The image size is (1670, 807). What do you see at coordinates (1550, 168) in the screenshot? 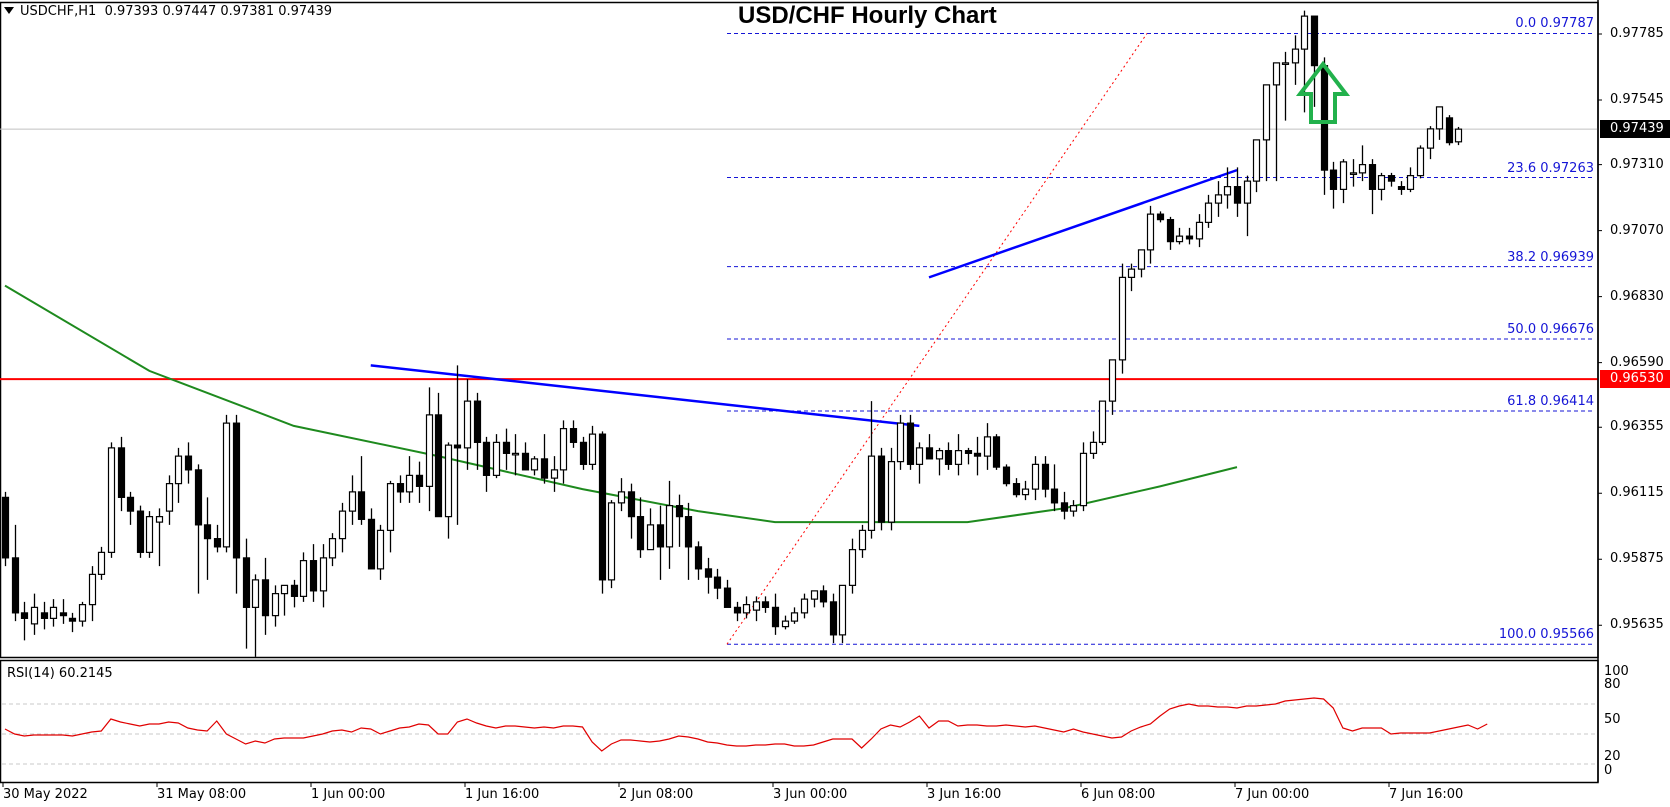
I see `fib-level-label: 23.6 0.97263` at bounding box center [1550, 168].